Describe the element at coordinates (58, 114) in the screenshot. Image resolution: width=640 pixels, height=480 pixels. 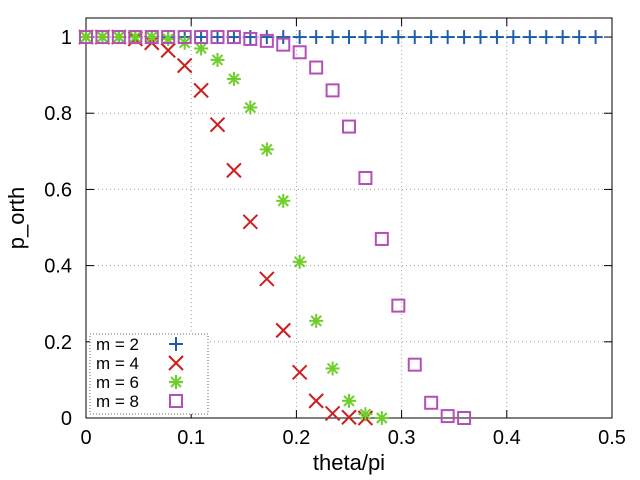
I see `y-tick-label: 0.8` at that location.